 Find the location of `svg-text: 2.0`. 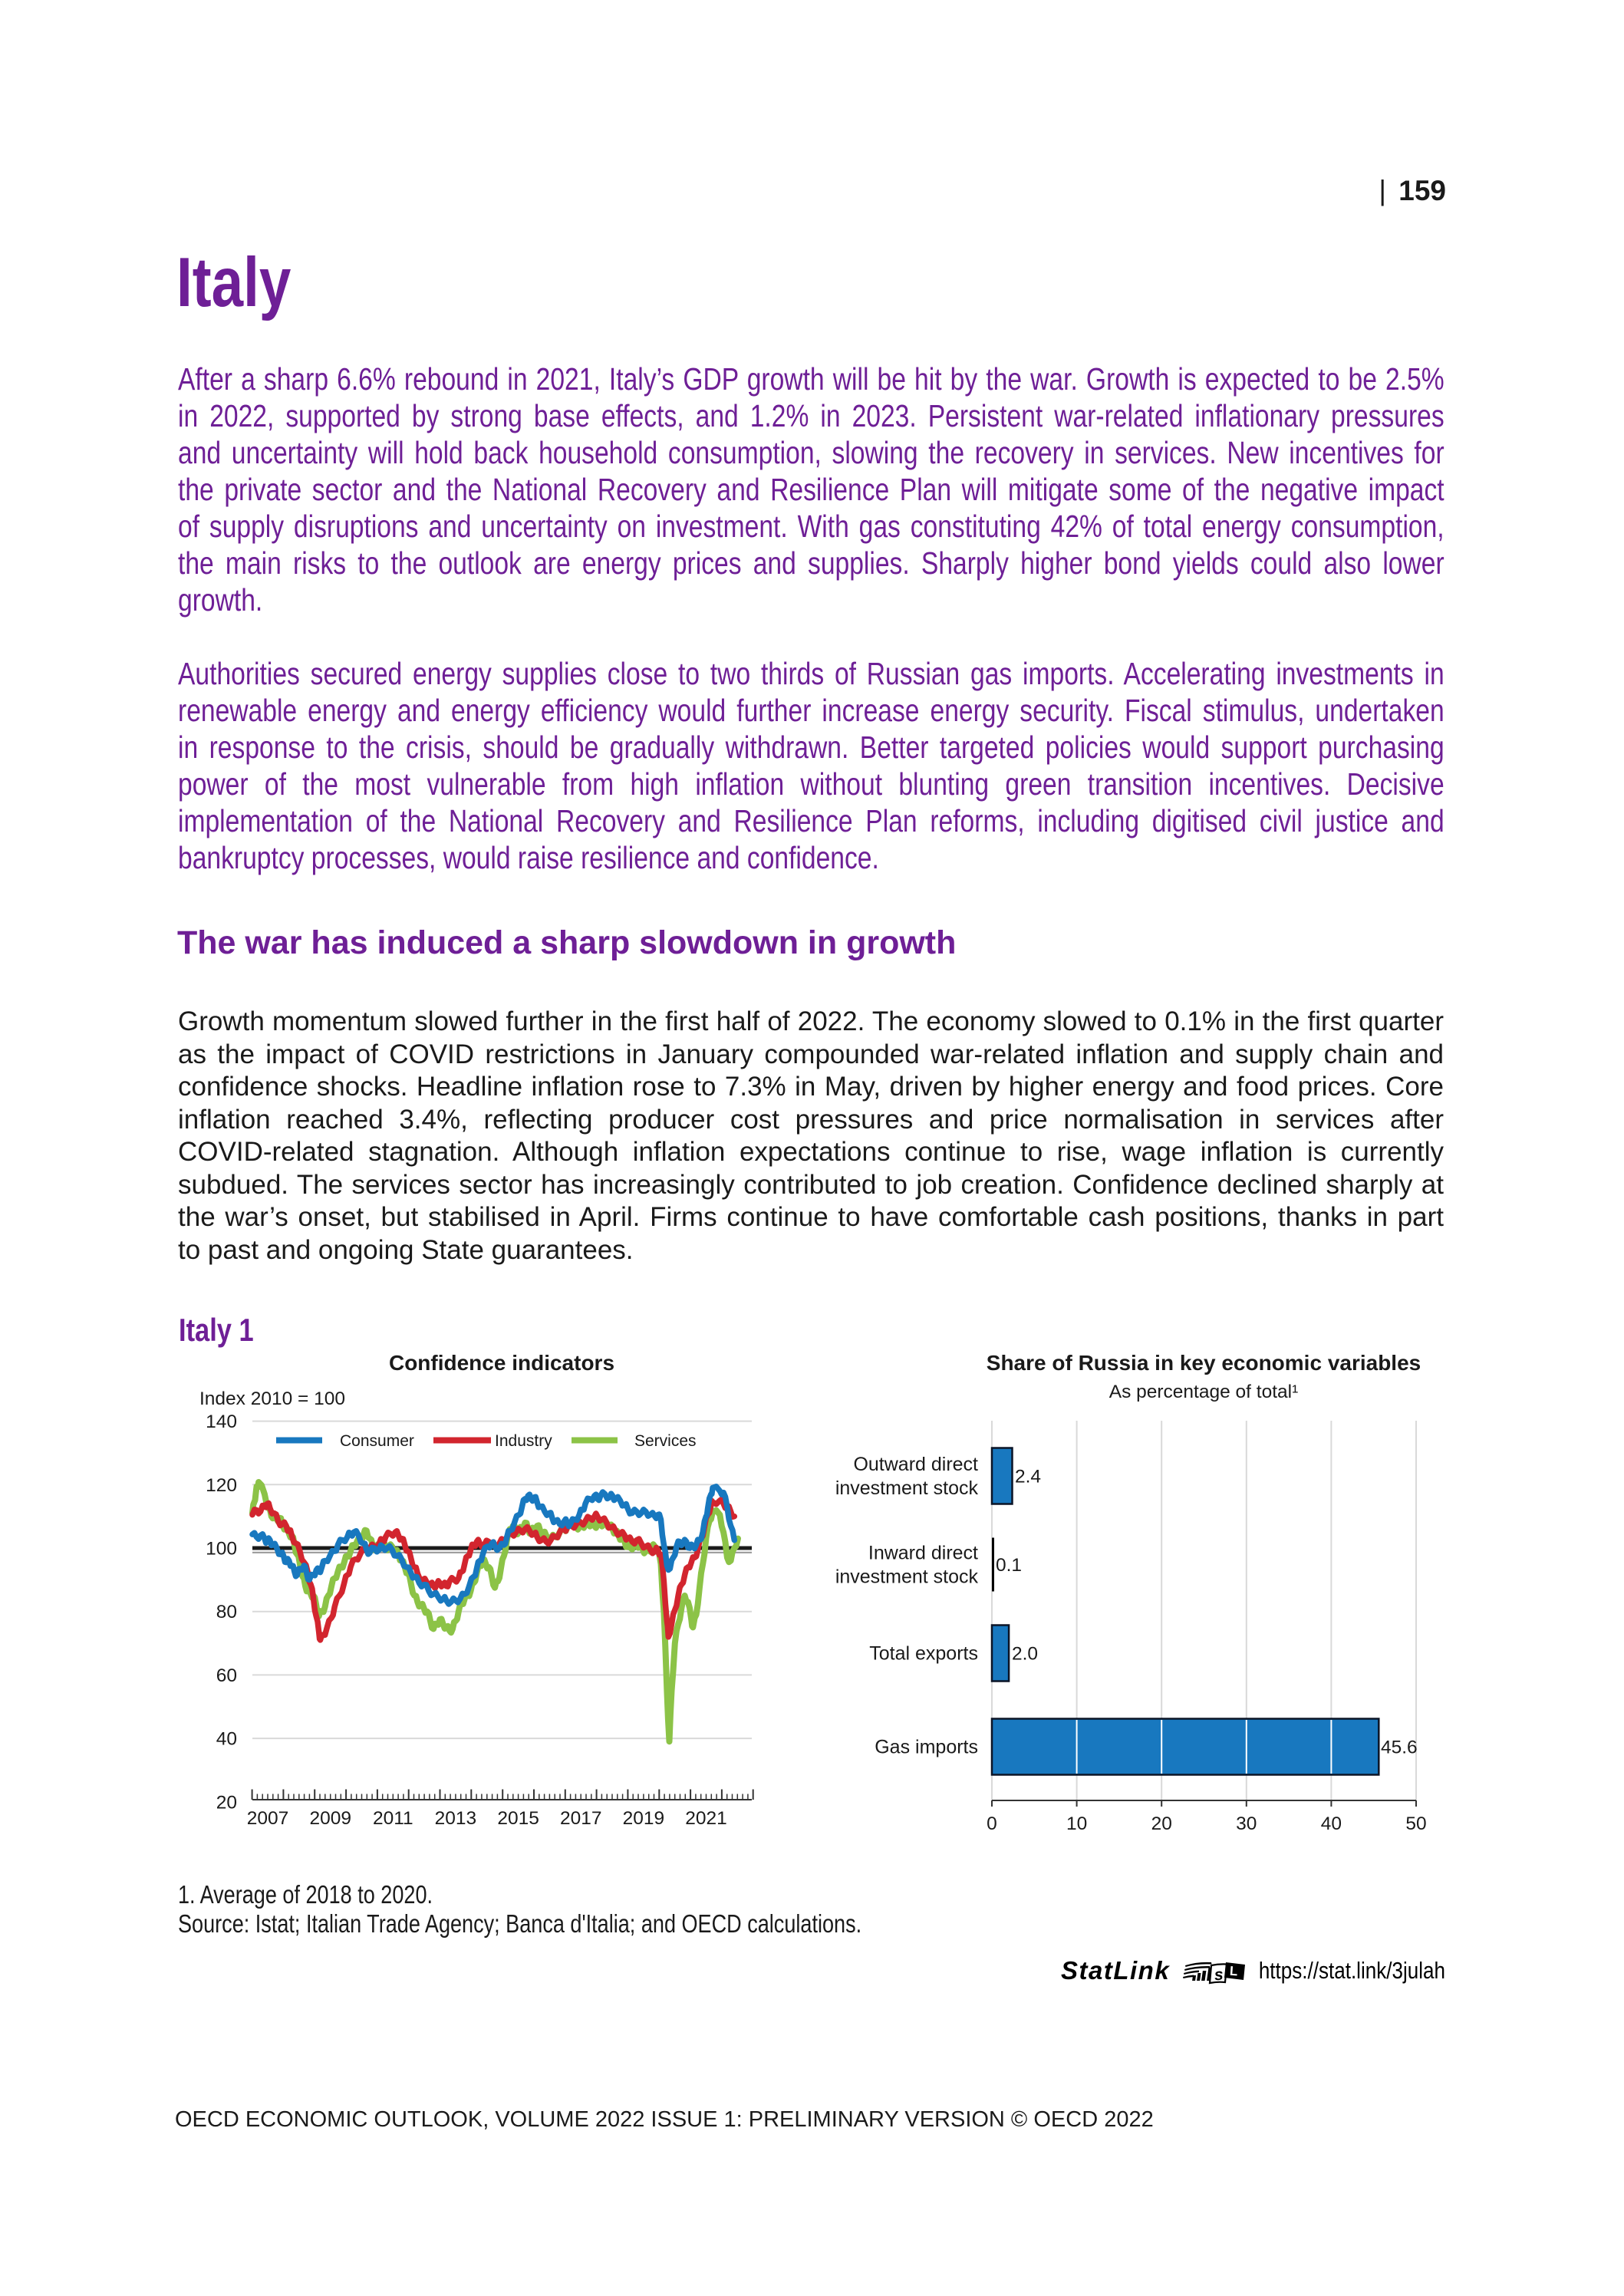

svg-text: 2.0 is located at coordinates (1025, 1654).